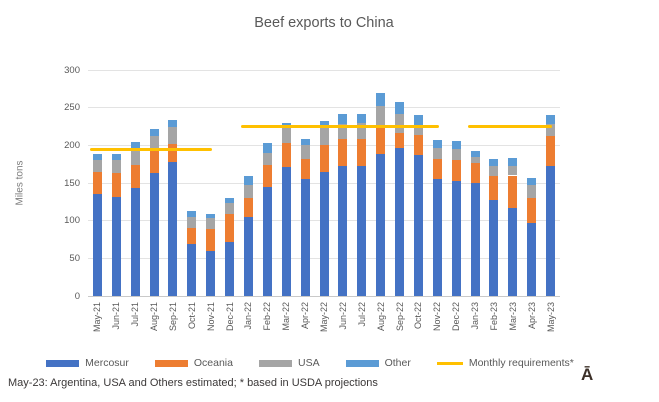 The width and height of the screenshot is (659, 402). What do you see at coordinates (342, 316) in the screenshot?
I see `x-tick-label-jun-22: Jun-22` at bounding box center [342, 316].